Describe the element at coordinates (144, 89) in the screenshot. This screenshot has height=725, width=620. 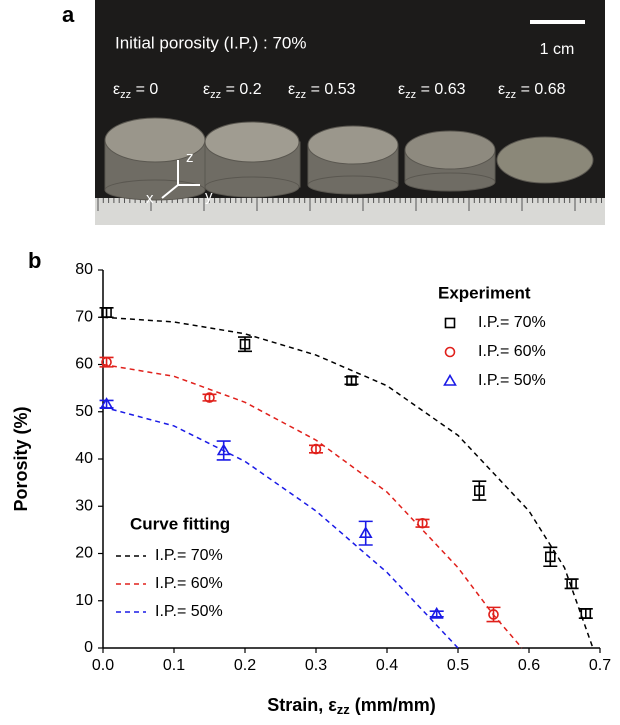
I see `strain-value: = 0` at that location.